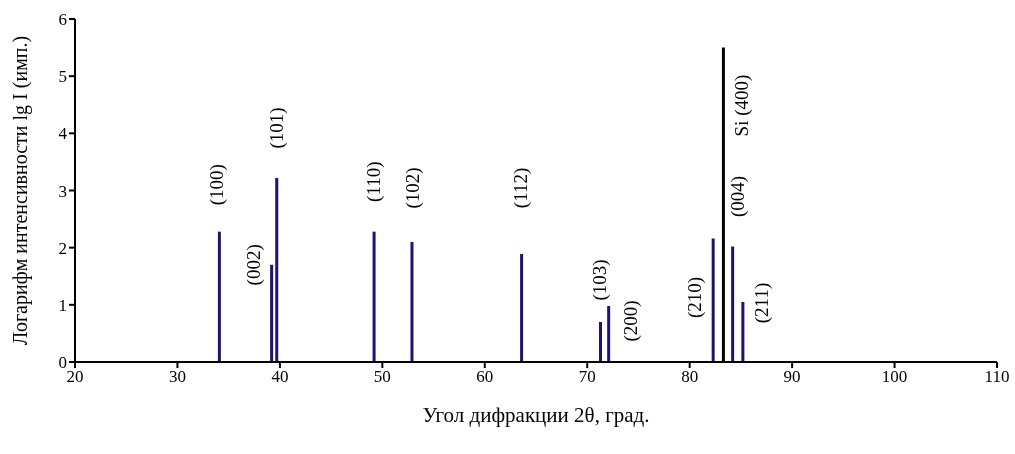 The width and height of the screenshot is (1015, 454). Describe the element at coordinates (762, 303) in the screenshot. I see `annotation: (211)` at that location.